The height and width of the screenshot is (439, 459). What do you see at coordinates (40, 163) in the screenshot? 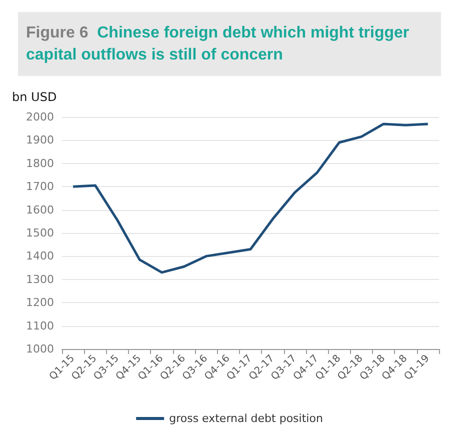
I see `y-tick-label: 1800` at bounding box center [40, 163].